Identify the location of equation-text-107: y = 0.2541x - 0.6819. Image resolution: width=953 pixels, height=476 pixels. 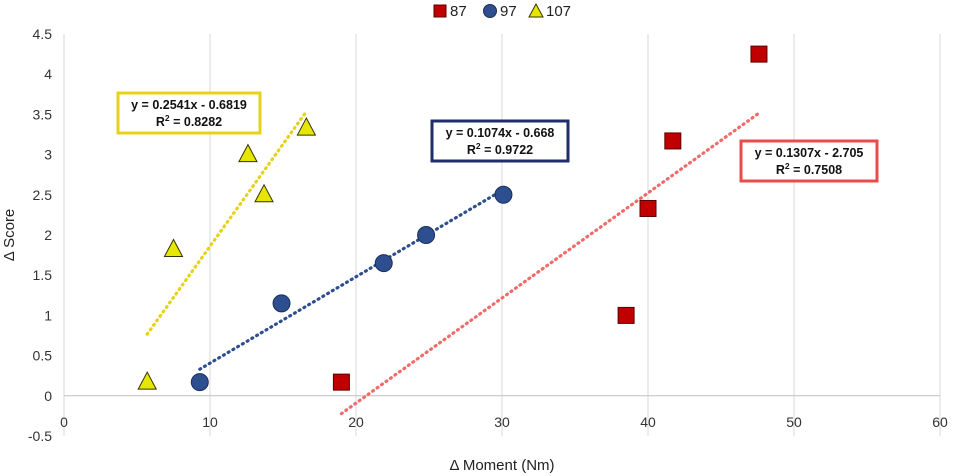
(189, 105).